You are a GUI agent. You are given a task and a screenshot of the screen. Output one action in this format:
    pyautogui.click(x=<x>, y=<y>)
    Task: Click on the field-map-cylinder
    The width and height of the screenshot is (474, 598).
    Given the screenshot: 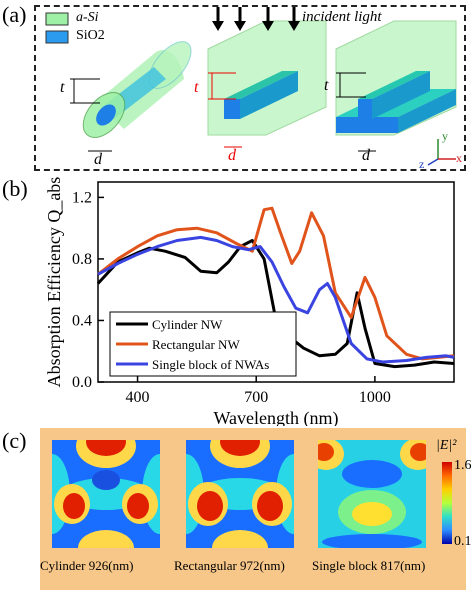 What is the action you would take?
    pyautogui.click(x=106, y=494)
    